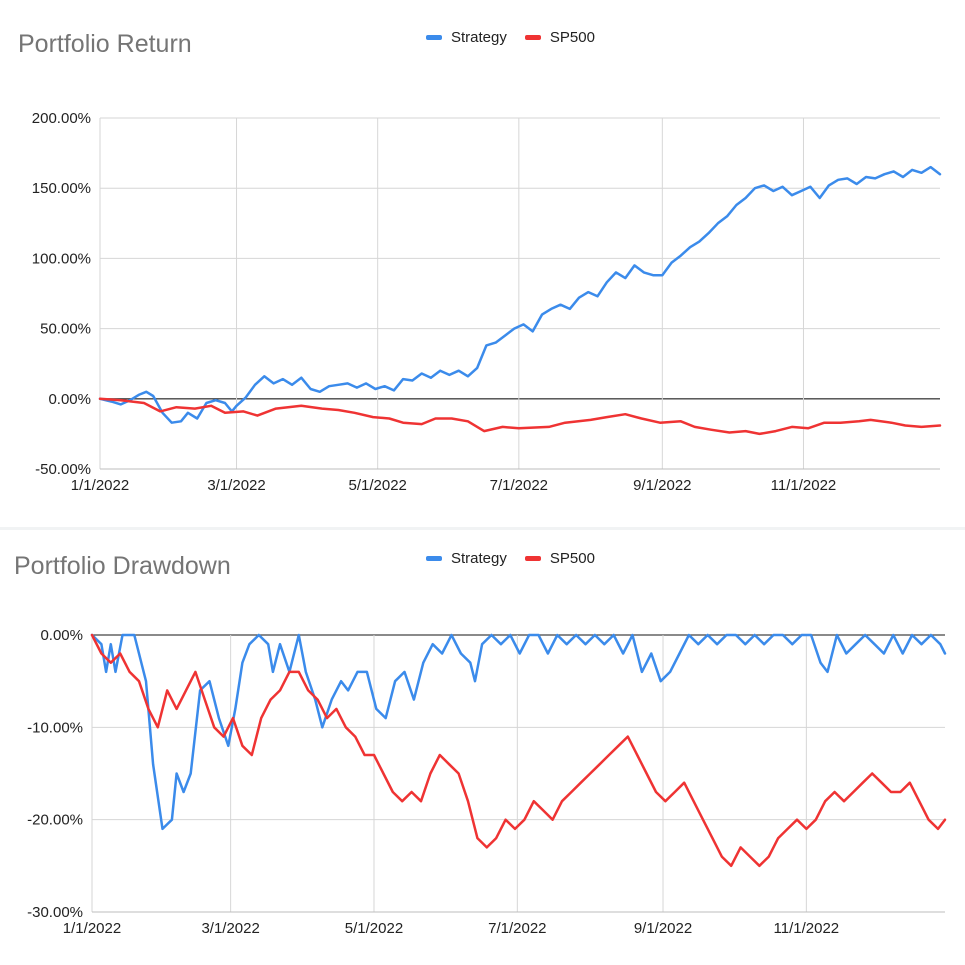 This screenshot has height=965, width=965. What do you see at coordinates (61, 118) in the screenshot?
I see `y-tick-label: 200.00%` at bounding box center [61, 118].